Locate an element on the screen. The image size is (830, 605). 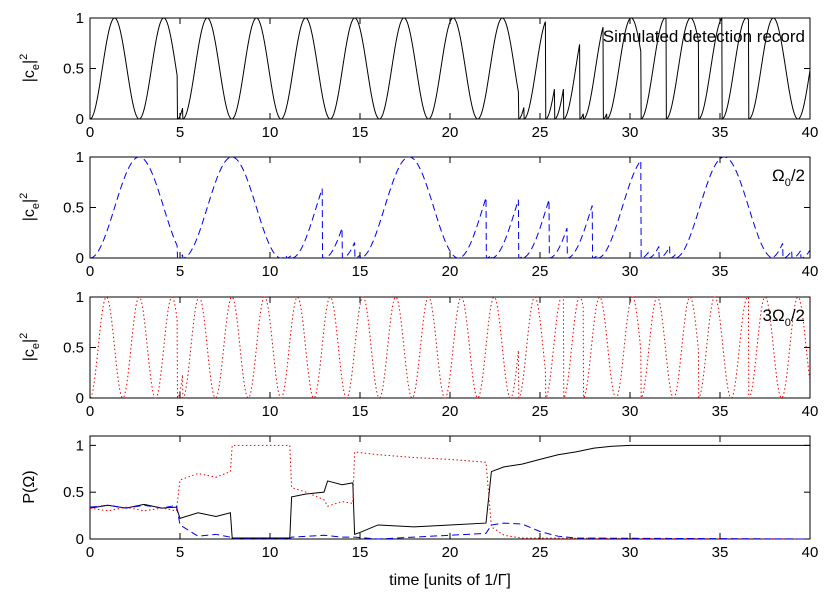
panel-3-xtick-label-0: 0 is located at coordinates (90, 411).